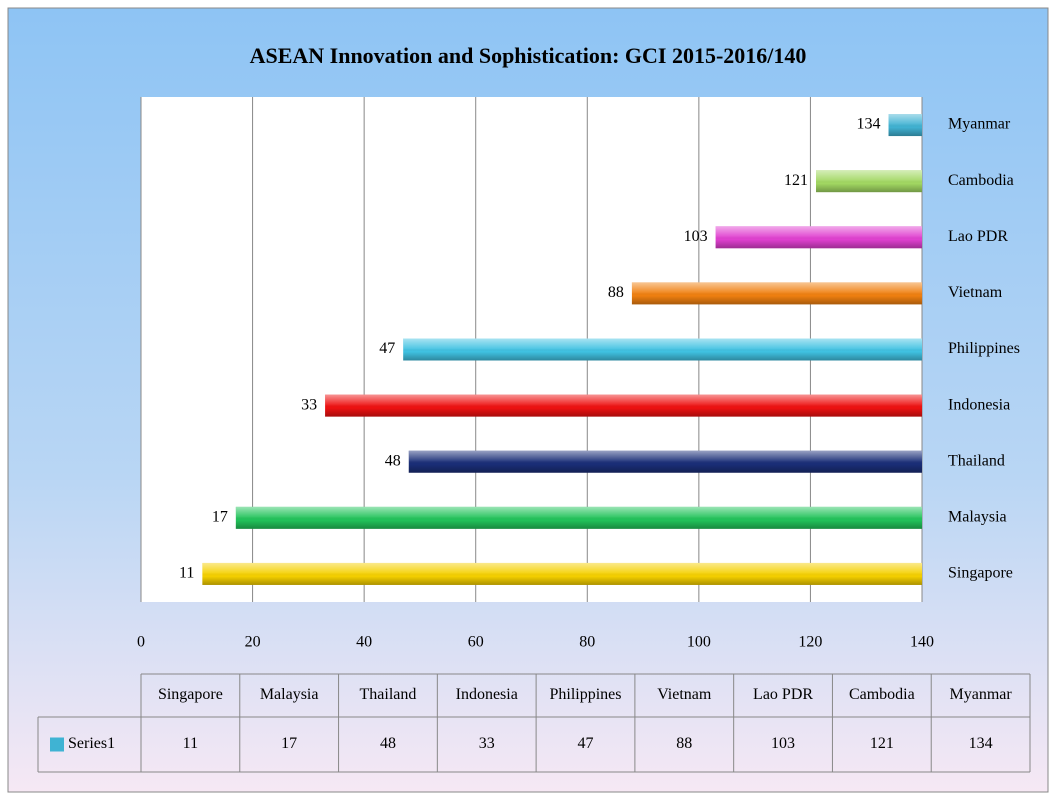  I want to click on value-label: 134, so click(869, 124).